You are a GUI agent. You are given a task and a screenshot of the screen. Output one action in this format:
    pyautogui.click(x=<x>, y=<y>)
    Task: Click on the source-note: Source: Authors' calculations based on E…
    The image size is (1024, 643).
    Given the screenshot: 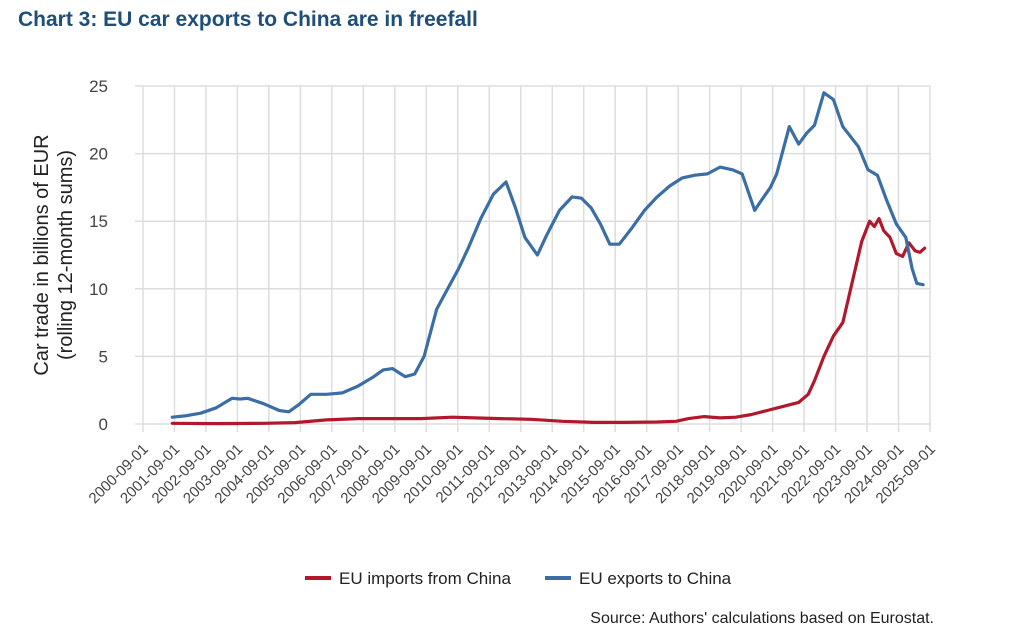 What is the action you would take?
    pyautogui.click(x=762, y=618)
    